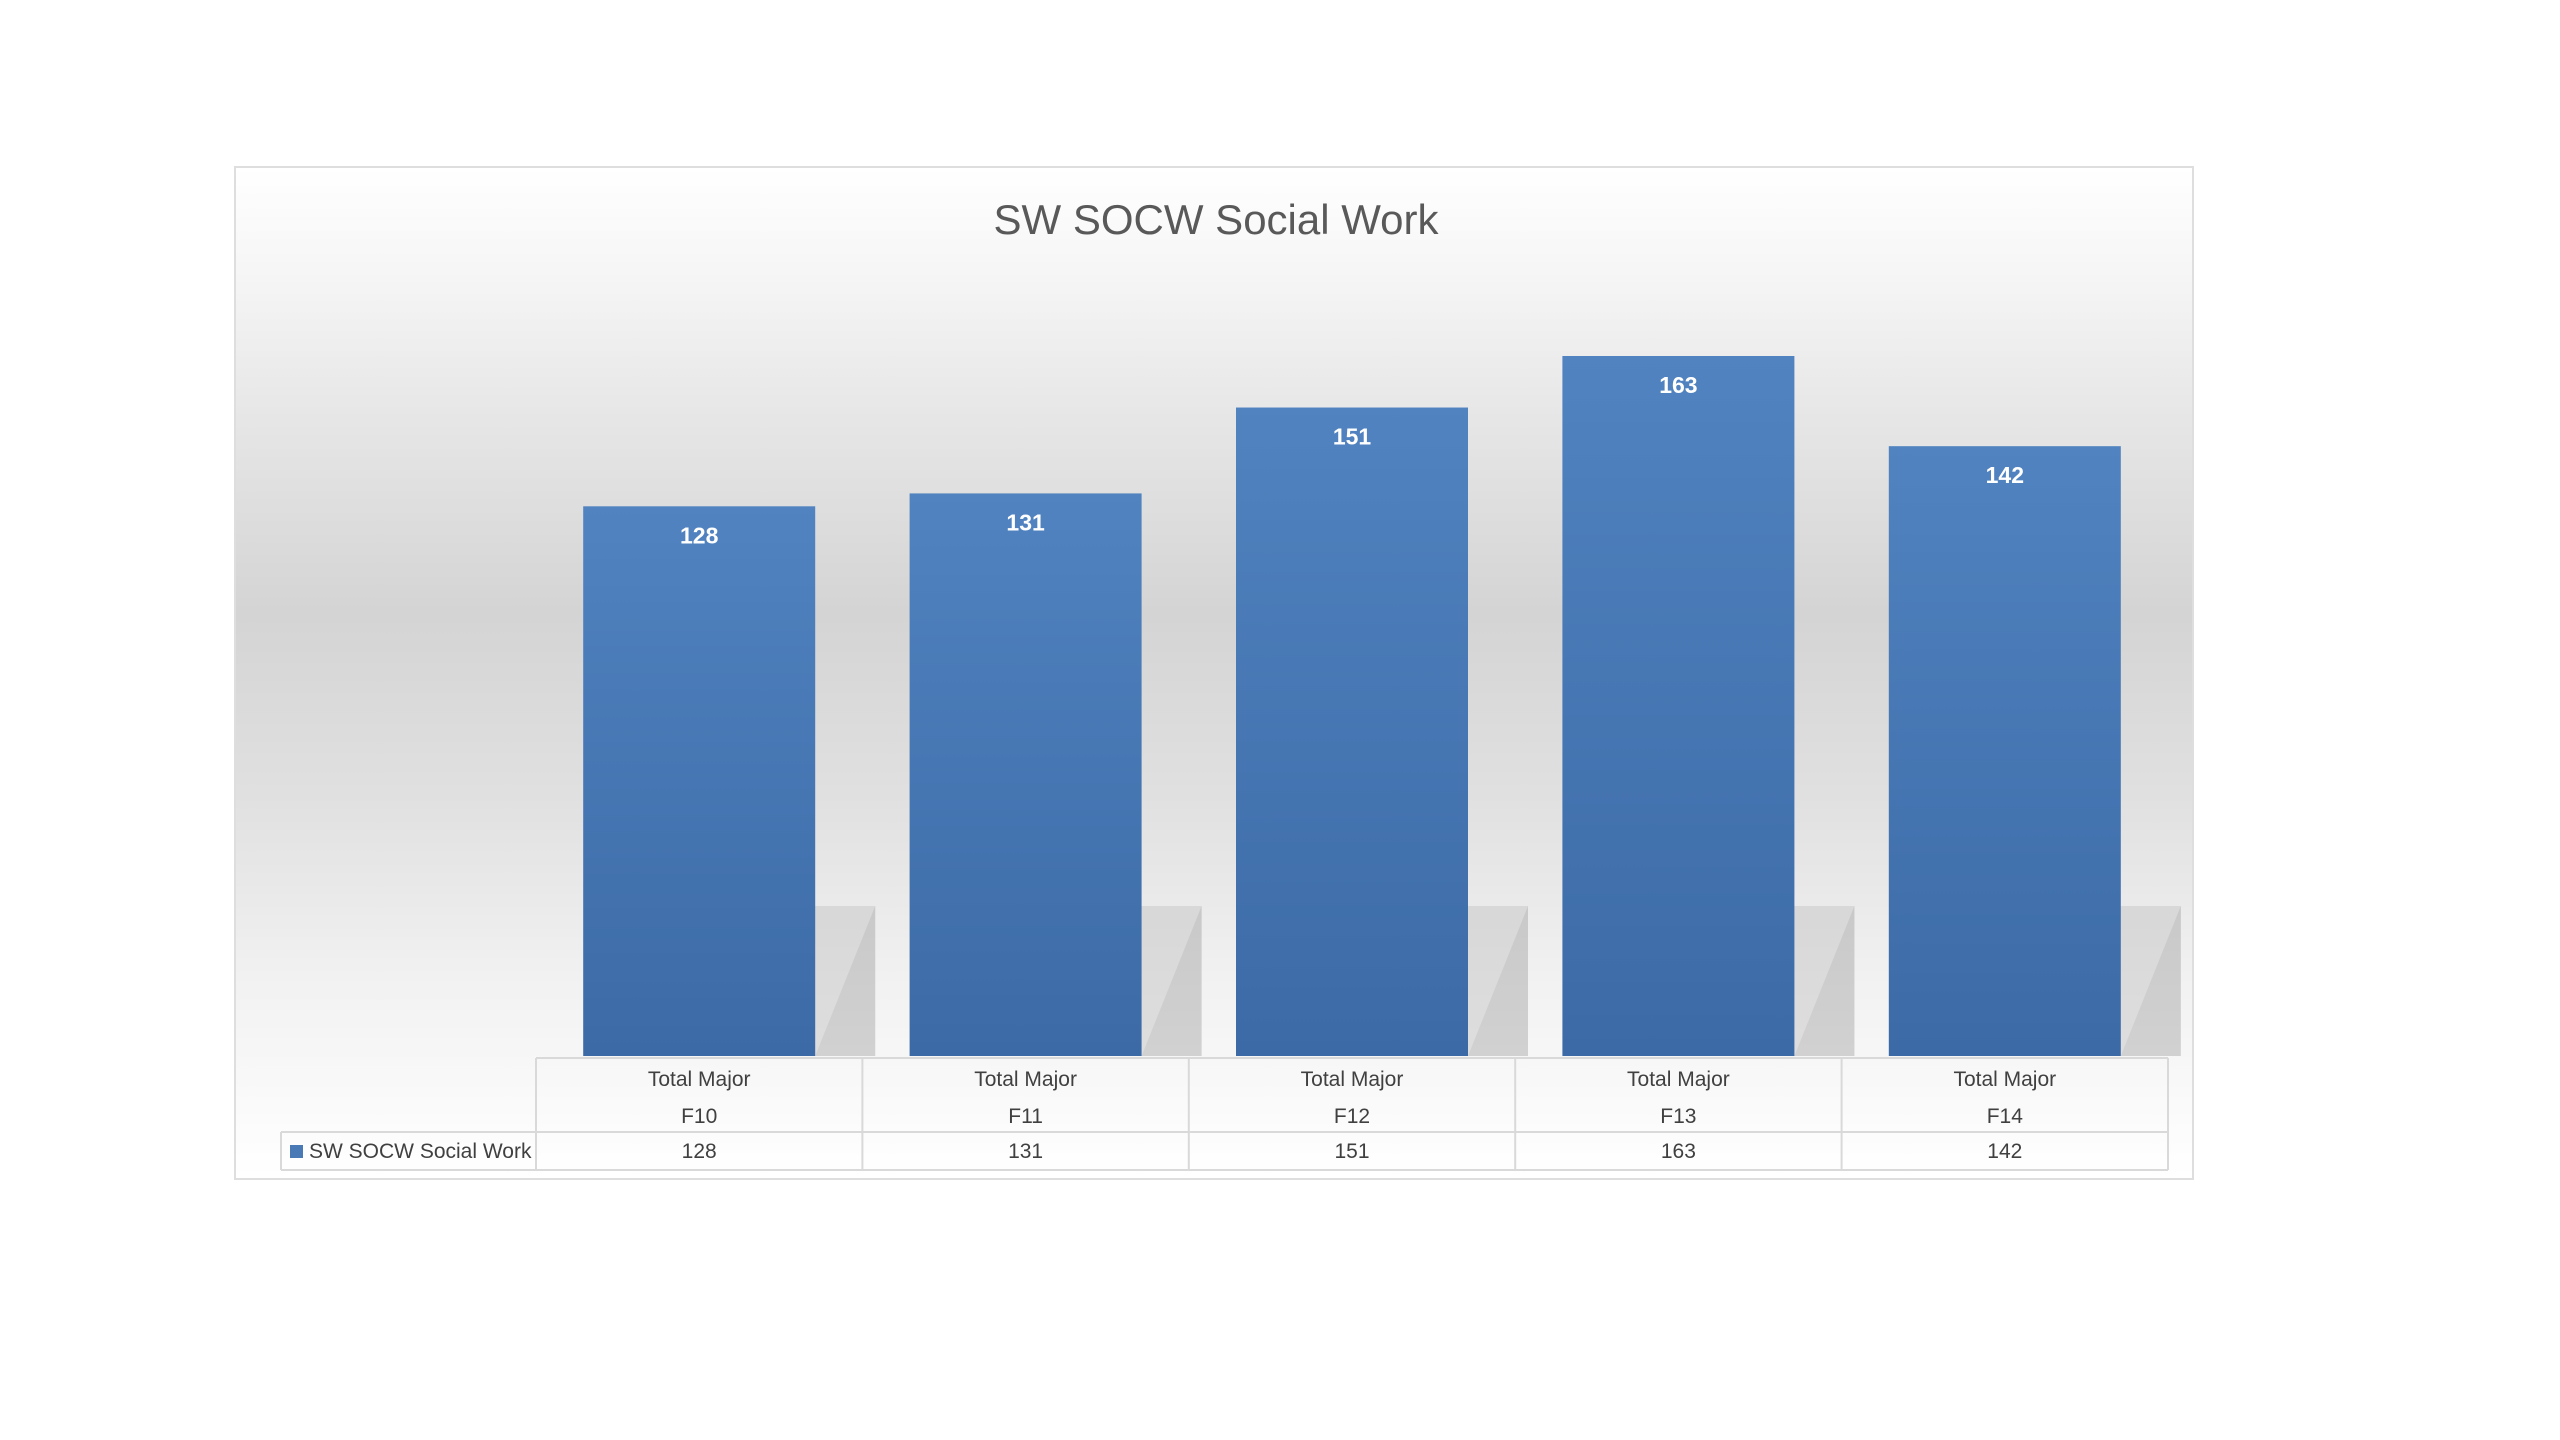  Describe the element at coordinates (699, 1151) in the screenshot. I see `table-value: 128` at that location.